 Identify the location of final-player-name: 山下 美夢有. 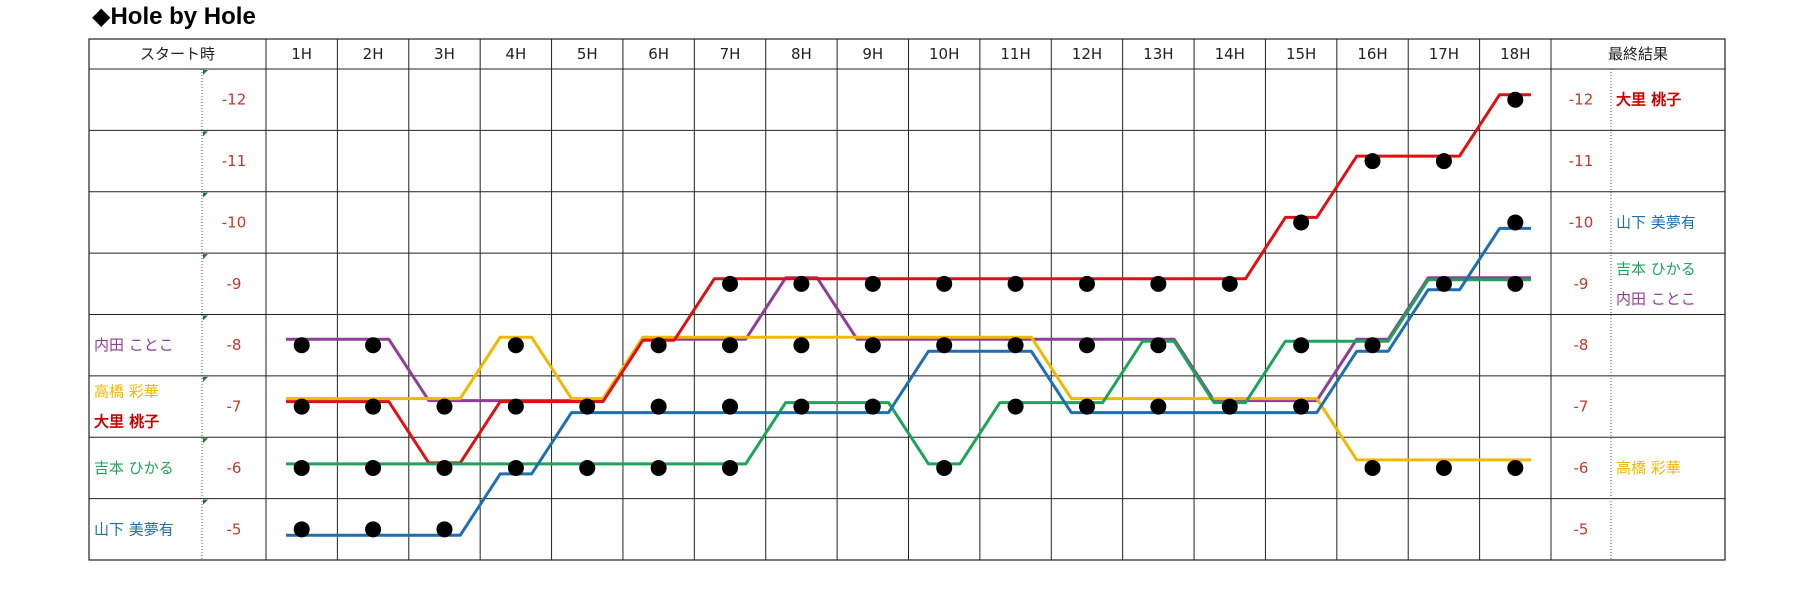
(1656, 222).